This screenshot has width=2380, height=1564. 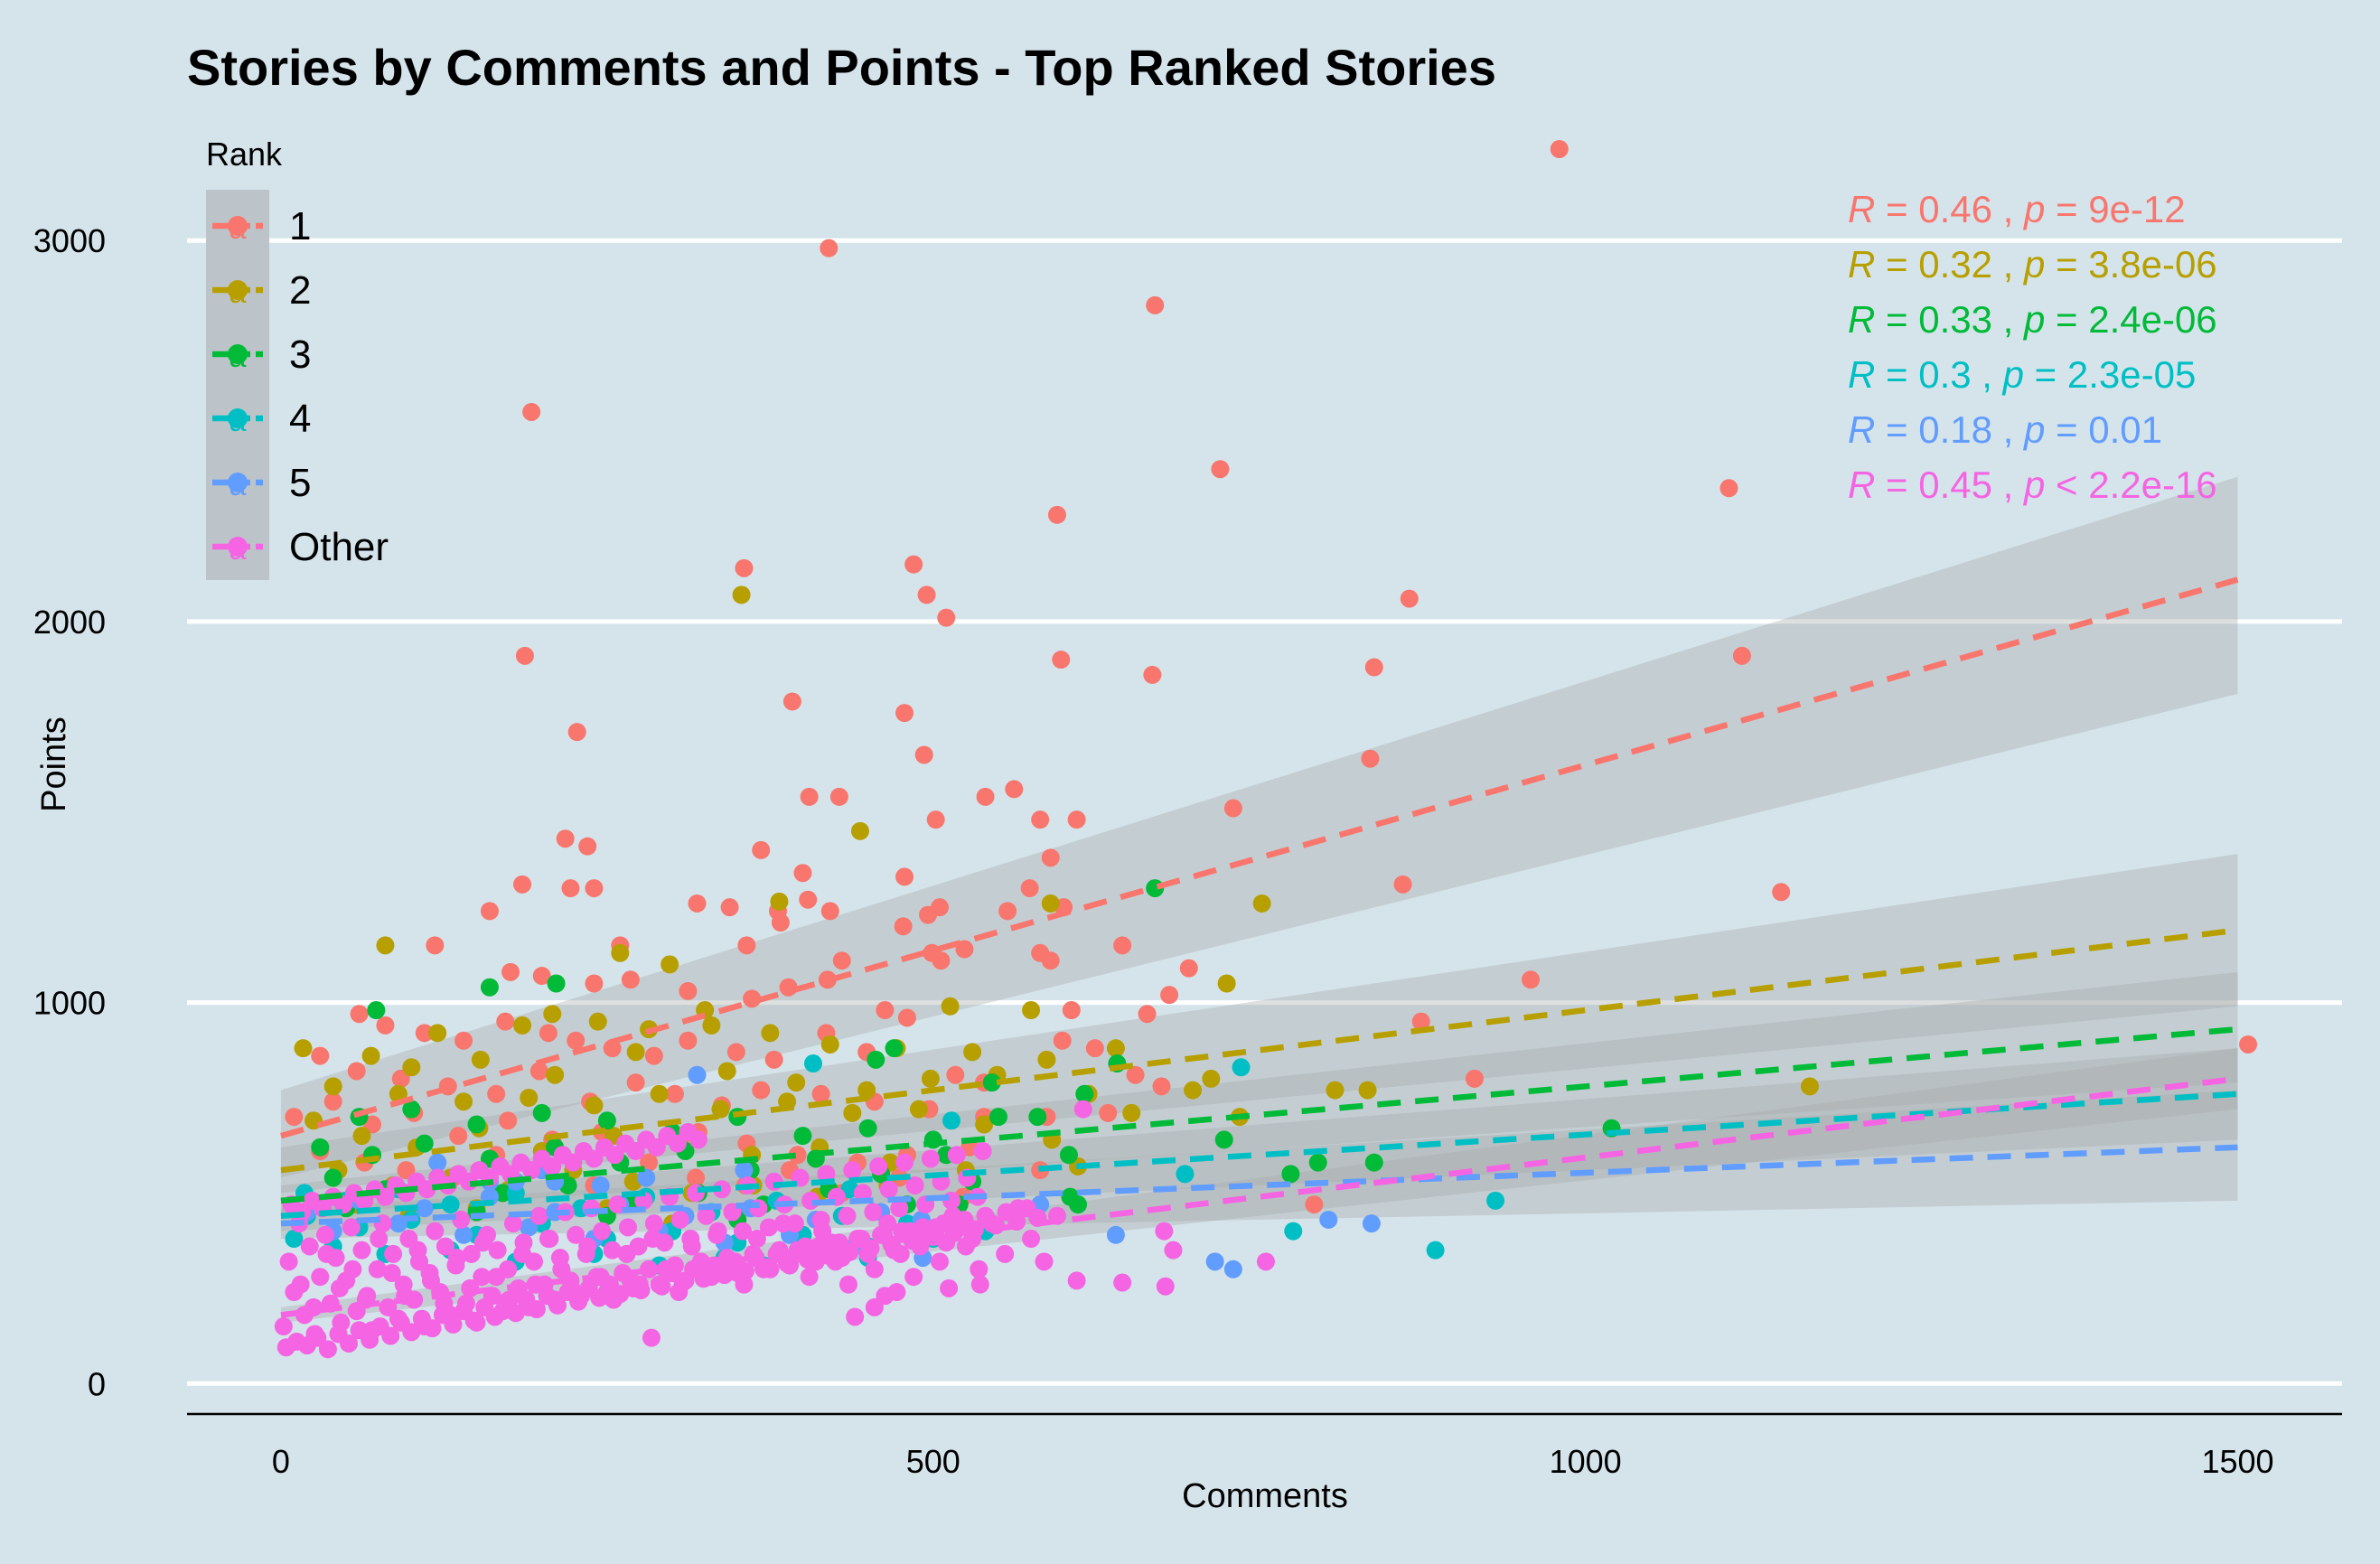 What do you see at coordinates (300, 290) in the screenshot?
I see `legend-label: 2` at bounding box center [300, 290].